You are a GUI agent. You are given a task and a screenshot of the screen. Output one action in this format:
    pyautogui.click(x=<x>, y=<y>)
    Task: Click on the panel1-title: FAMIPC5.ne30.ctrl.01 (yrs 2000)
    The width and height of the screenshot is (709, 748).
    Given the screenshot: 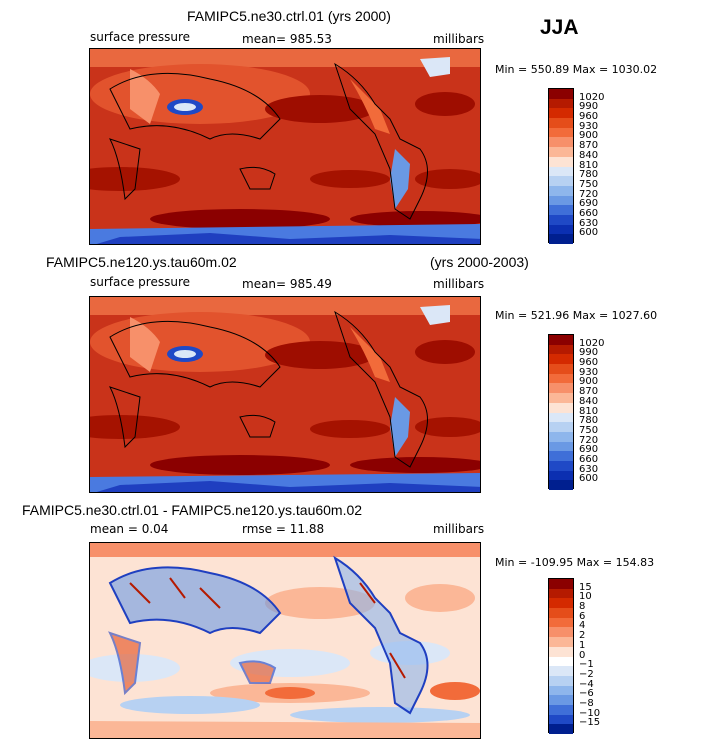 What is the action you would take?
    pyautogui.click(x=289, y=16)
    